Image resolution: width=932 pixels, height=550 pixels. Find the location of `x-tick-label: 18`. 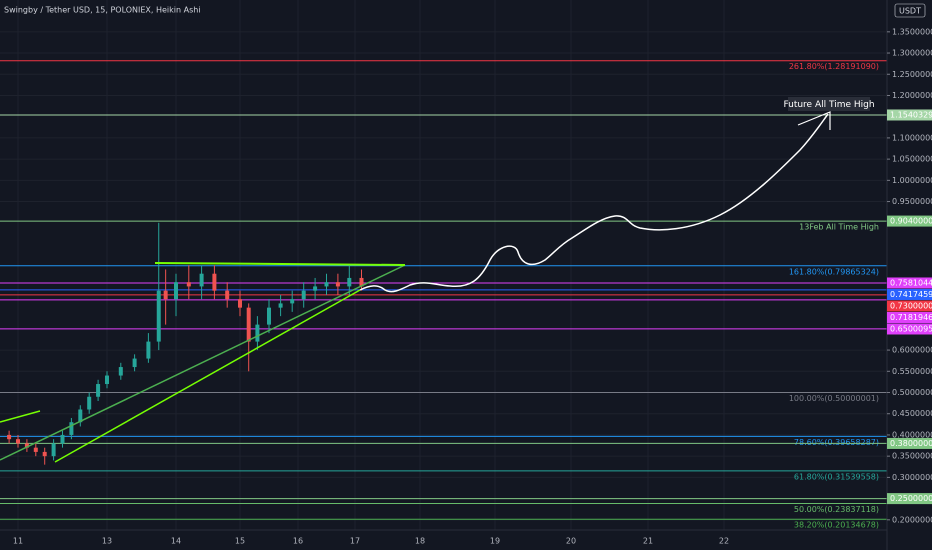

x-tick-label: 18 is located at coordinates (420, 541).